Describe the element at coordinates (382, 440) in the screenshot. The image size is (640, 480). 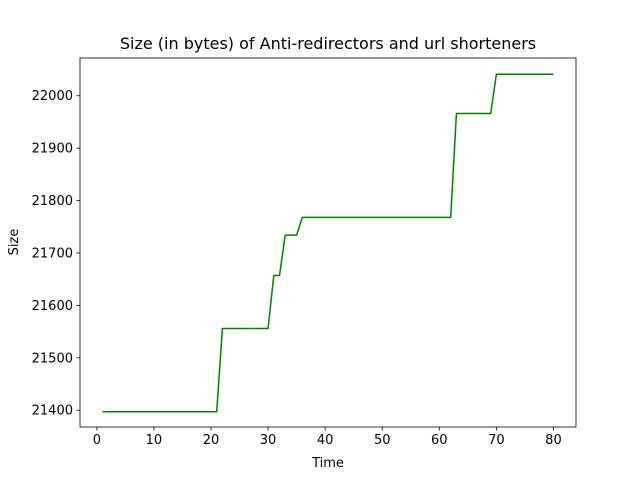
I see `x-tick-label: 50` at that location.